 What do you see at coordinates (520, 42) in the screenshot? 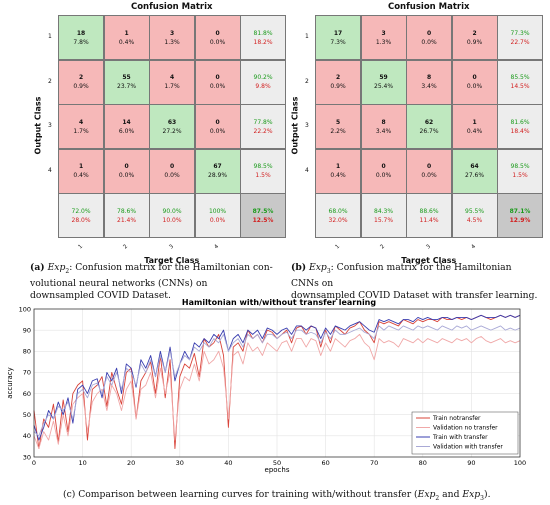
I see `cm-cell-percent: 22.7%` at bounding box center [520, 42].